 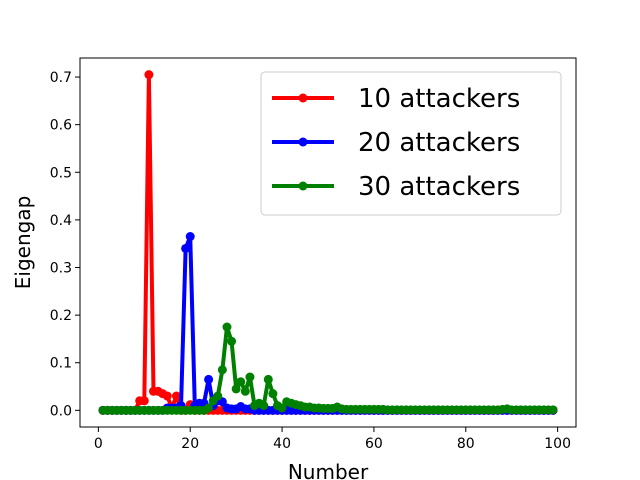 I want to click on legend-item-3: 30 attackers, so click(x=396, y=187).